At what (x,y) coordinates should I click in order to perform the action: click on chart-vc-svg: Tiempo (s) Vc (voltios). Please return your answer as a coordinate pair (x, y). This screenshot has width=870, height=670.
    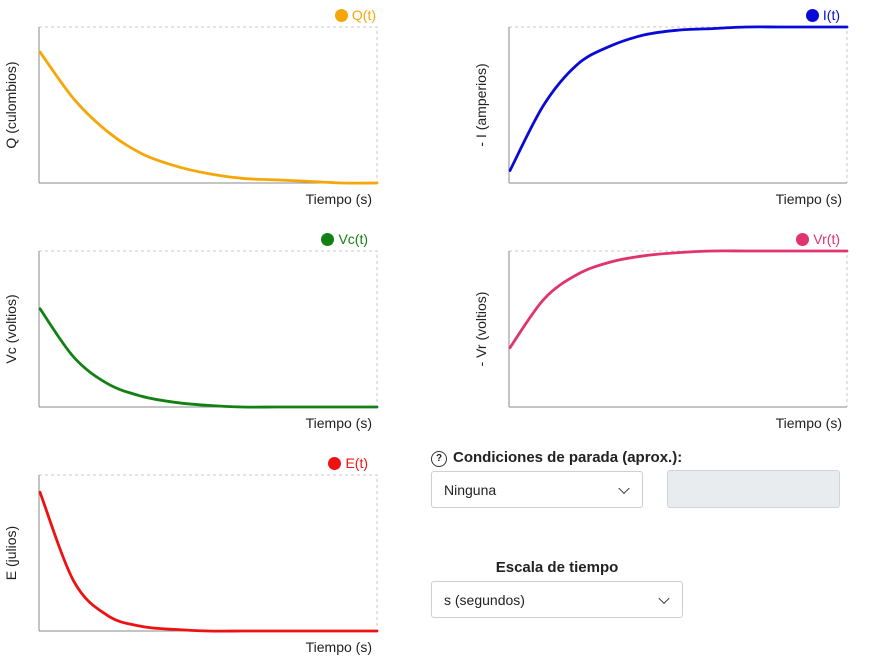
    Looking at the image, I should click on (191, 340).